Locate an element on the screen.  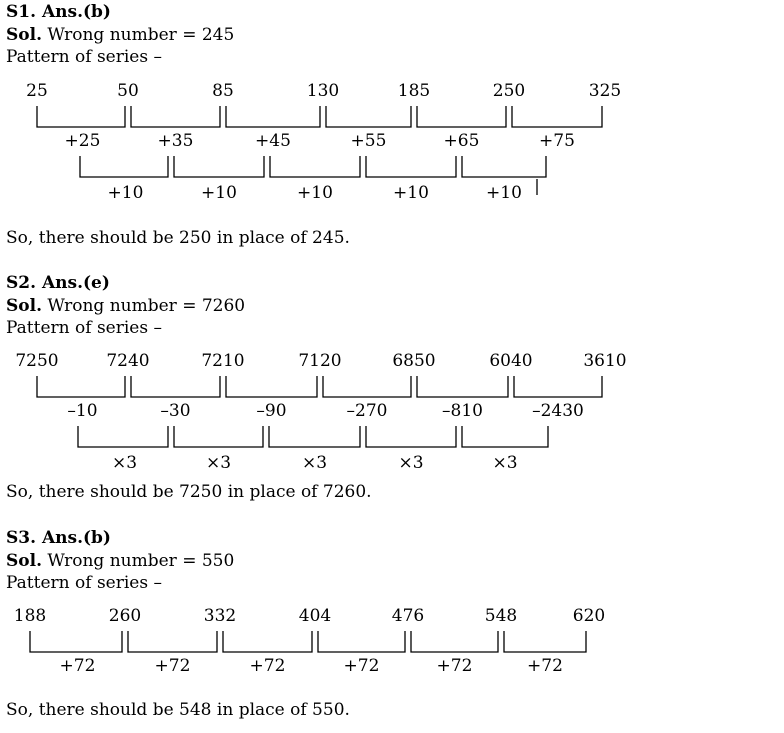
difference-label: +35 is located at coordinates (176, 141).